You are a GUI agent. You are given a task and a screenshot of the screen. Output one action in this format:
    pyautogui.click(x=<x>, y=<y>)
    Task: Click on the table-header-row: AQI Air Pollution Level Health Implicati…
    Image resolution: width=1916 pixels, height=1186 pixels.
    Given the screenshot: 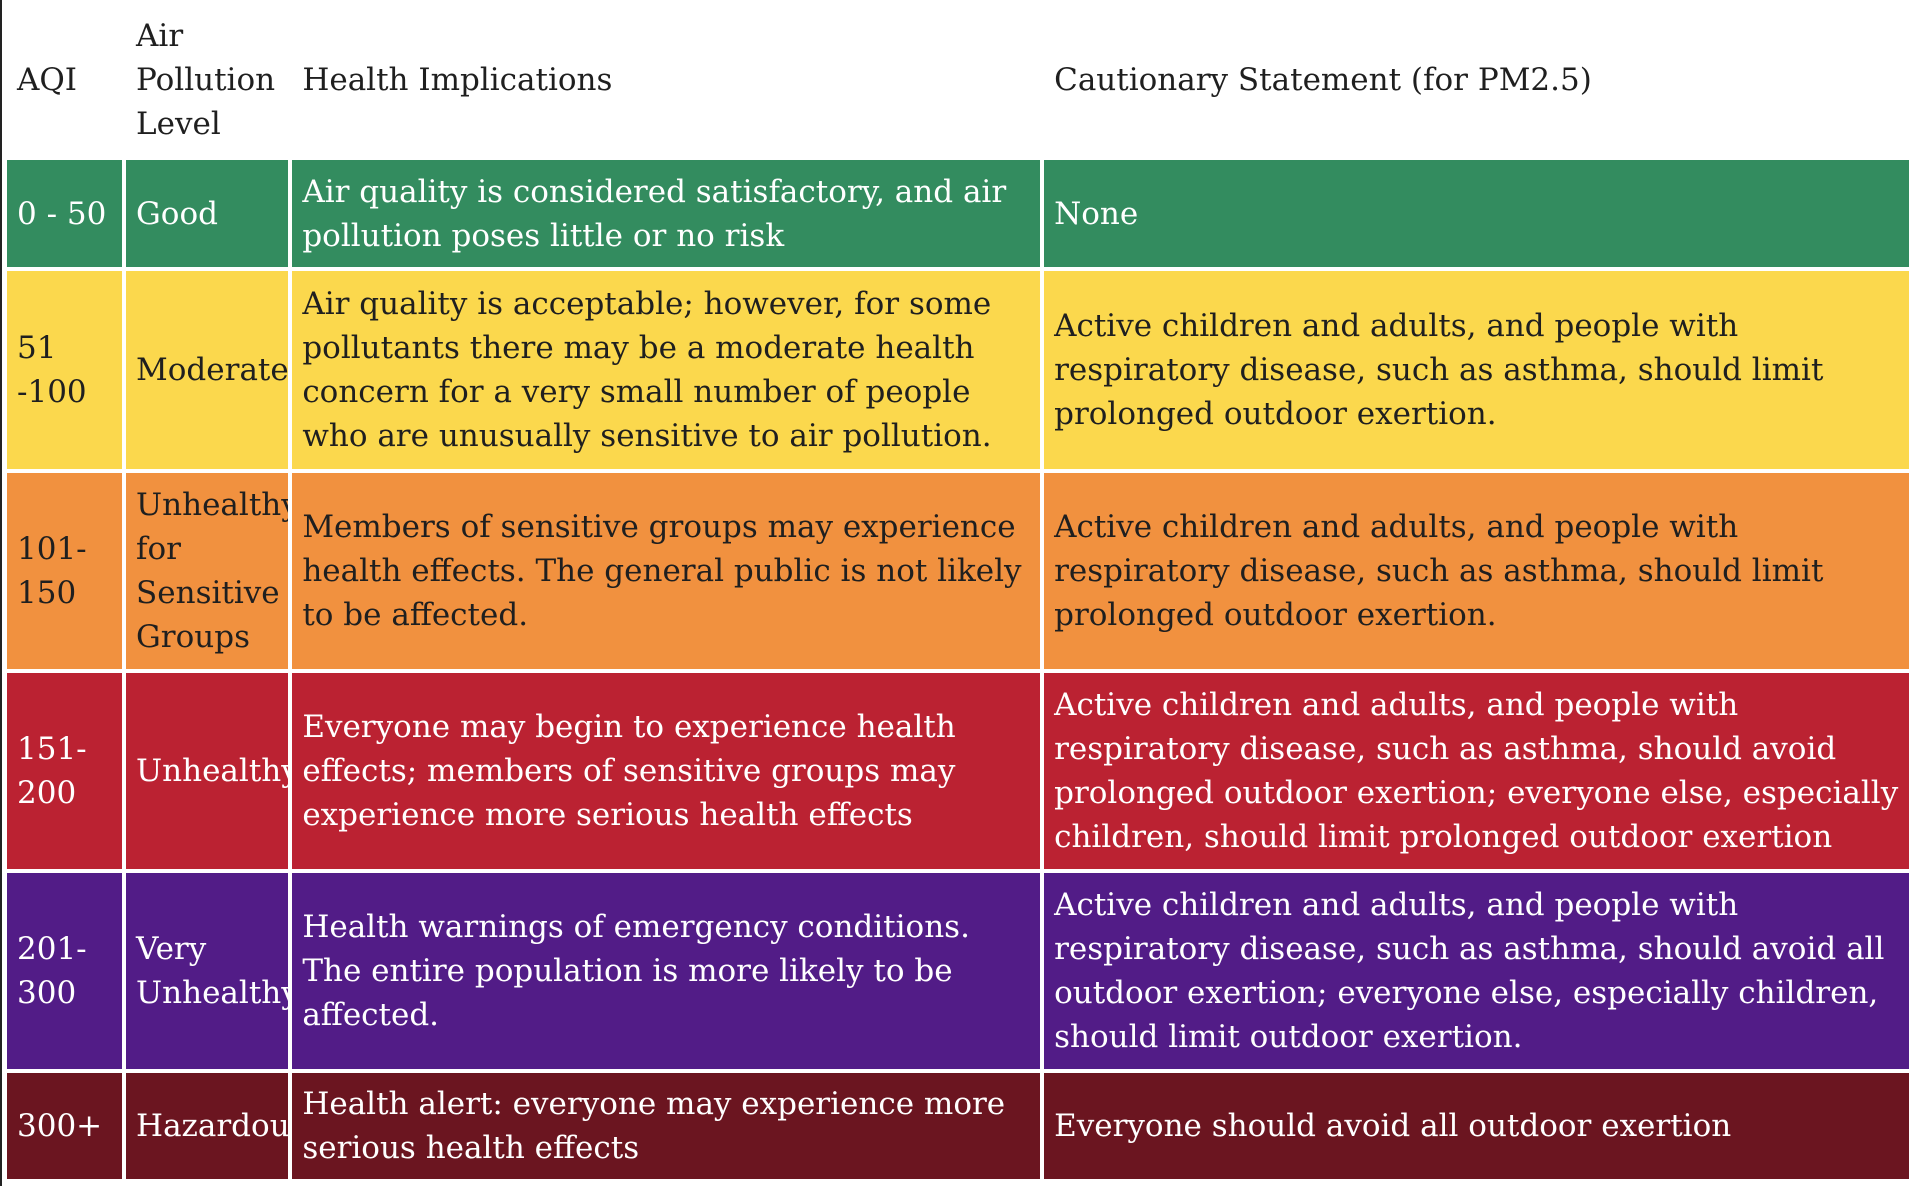 What is the action you would take?
    pyautogui.click(x=958, y=80)
    